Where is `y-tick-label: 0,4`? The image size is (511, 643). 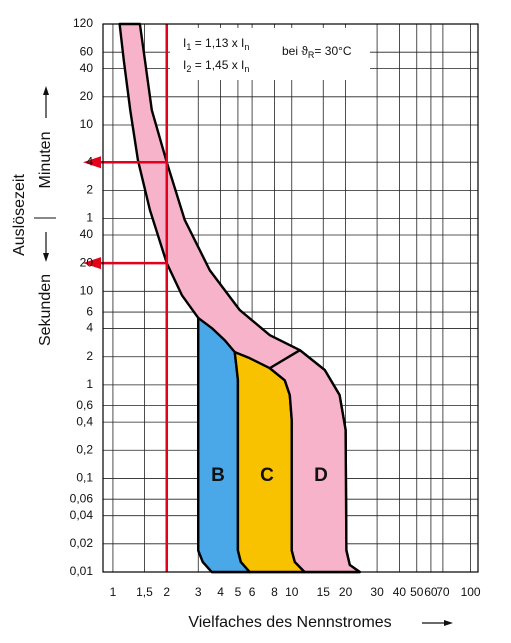 y-tick-label: 0,4 is located at coordinates (84, 421).